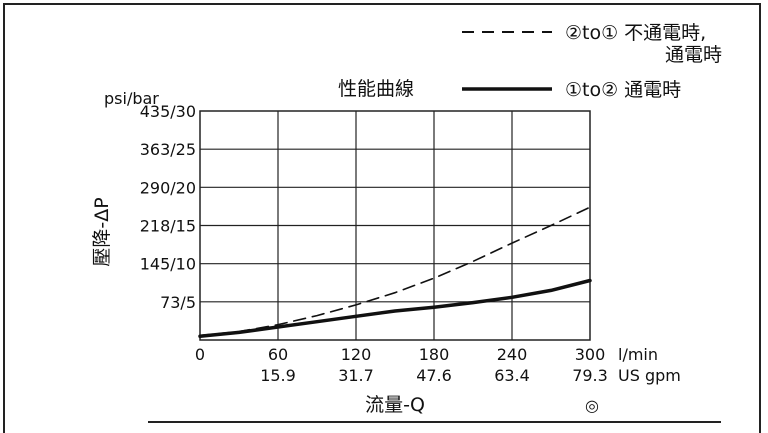 The height and width of the screenshot is (433, 768). What do you see at coordinates (693, 55) in the screenshot?
I see `legend-dashed-label-line2: 通電時` at bounding box center [693, 55].